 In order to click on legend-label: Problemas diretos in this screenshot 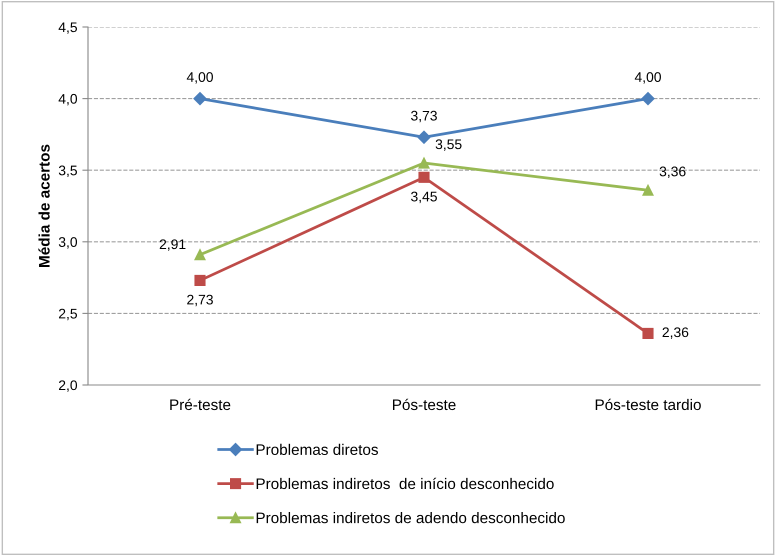, I will do `click(317, 450)`.